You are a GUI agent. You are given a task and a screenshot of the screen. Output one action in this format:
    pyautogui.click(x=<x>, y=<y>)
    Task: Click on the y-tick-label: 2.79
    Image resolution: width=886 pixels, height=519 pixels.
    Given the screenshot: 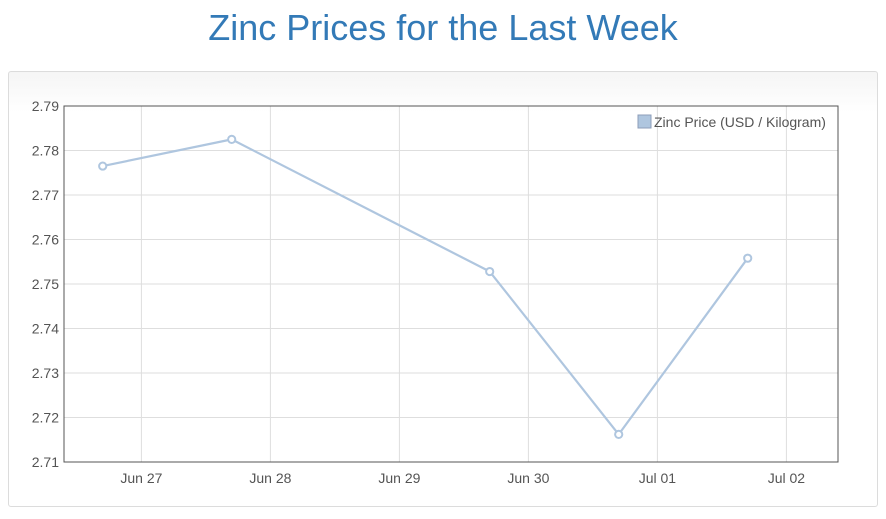 What is the action you would take?
    pyautogui.click(x=45, y=106)
    